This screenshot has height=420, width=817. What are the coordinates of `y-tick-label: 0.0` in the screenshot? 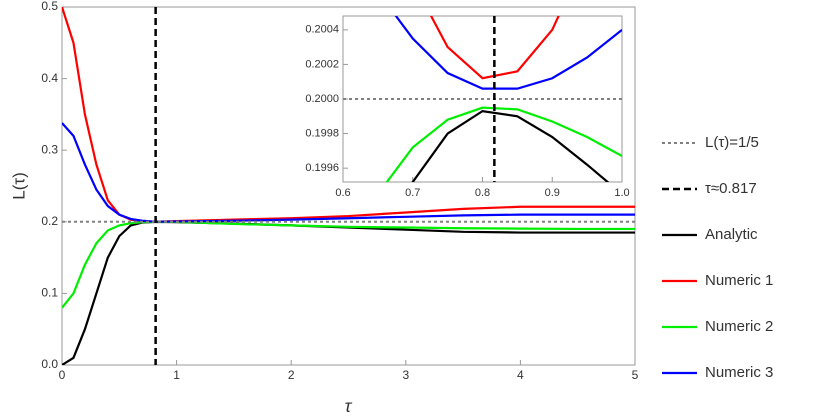 It's located at (49, 364).